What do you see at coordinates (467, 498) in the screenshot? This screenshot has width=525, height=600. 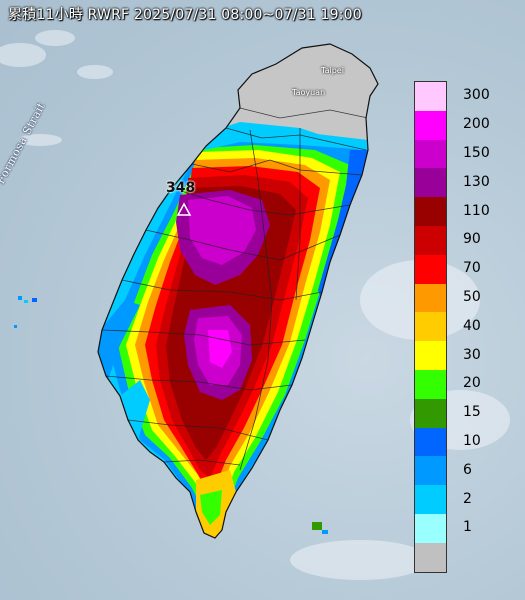 I see `legend-label: 2` at bounding box center [467, 498].